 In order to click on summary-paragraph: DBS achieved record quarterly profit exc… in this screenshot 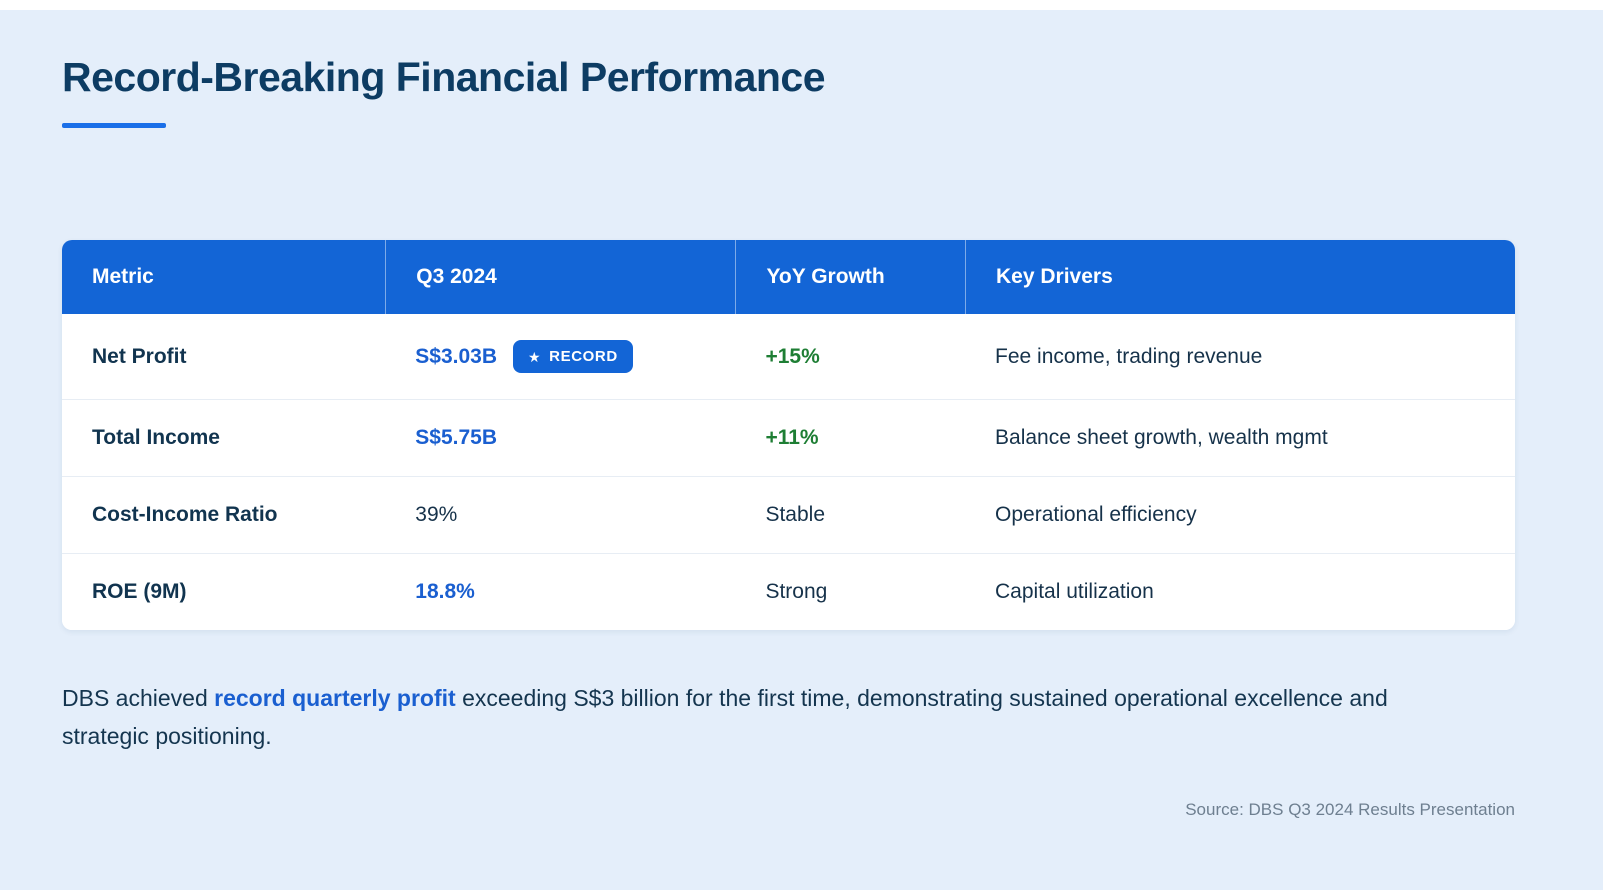, I will do `click(762, 718)`.